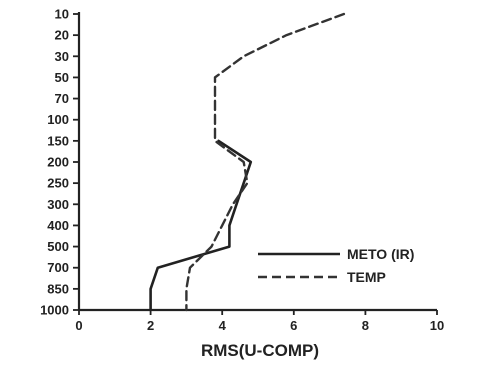 The image size is (487, 370). I want to click on y-tick-label: 30, so click(62, 56).